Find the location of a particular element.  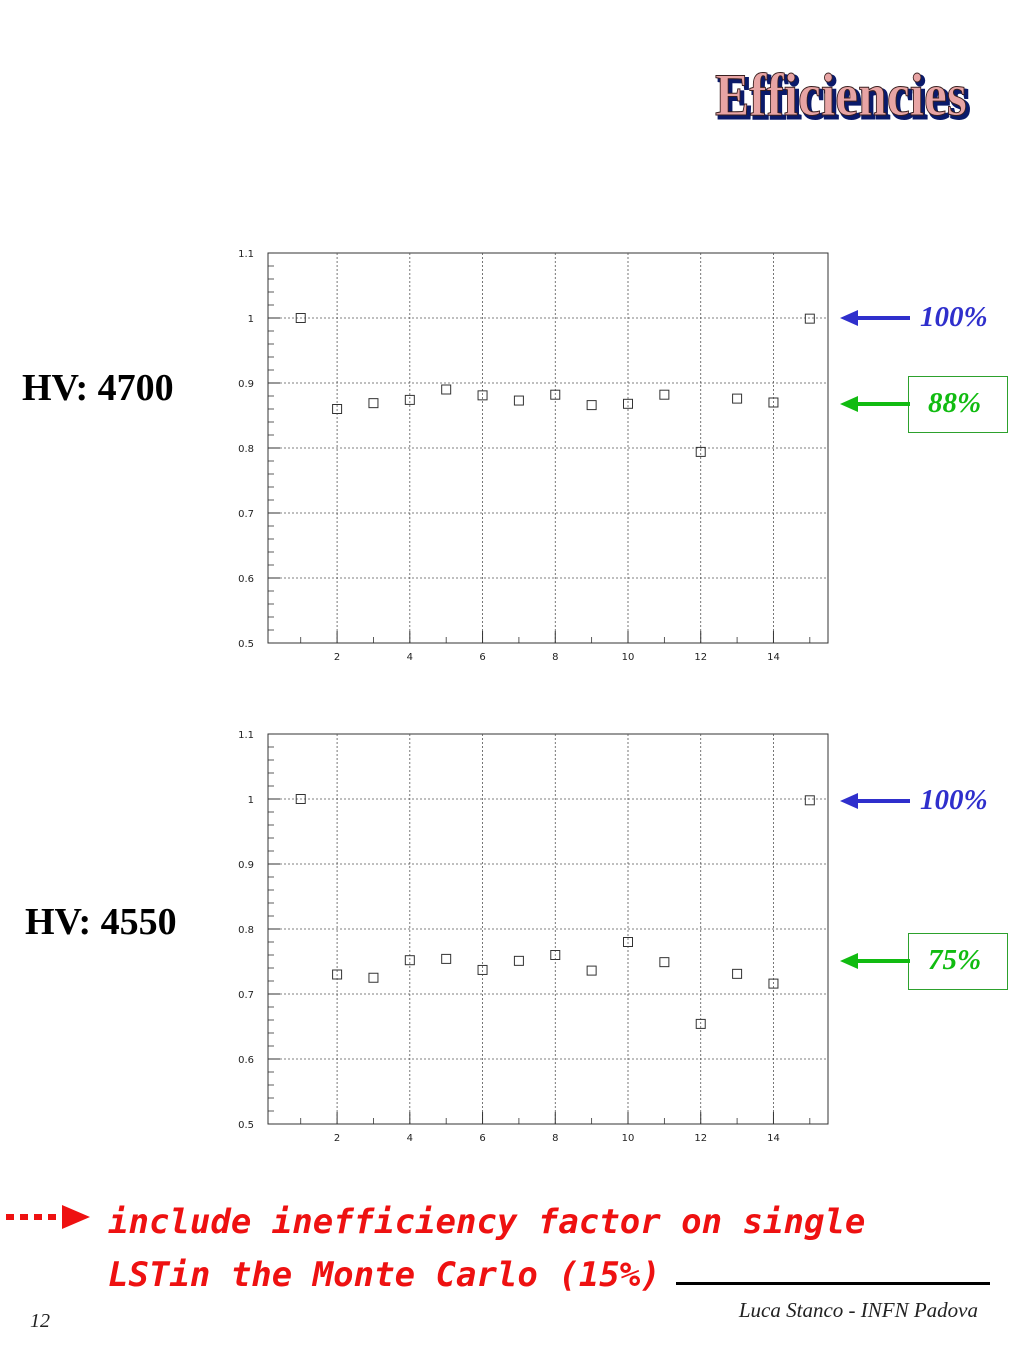

pct-mid-2: 75% is located at coordinates (955, 960).